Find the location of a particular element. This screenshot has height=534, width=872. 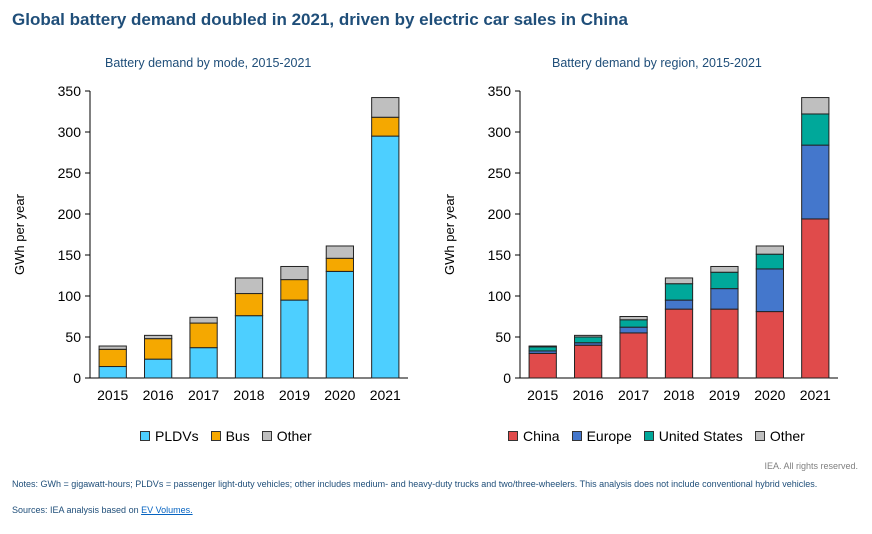

rights-notice: IEA. All rights reserved. is located at coordinates (811, 466).